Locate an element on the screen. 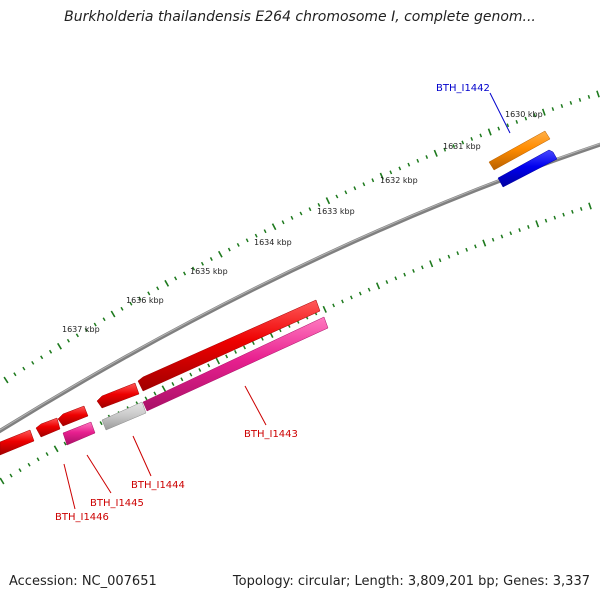  scale-label: 1634 kbp is located at coordinates (273, 242).